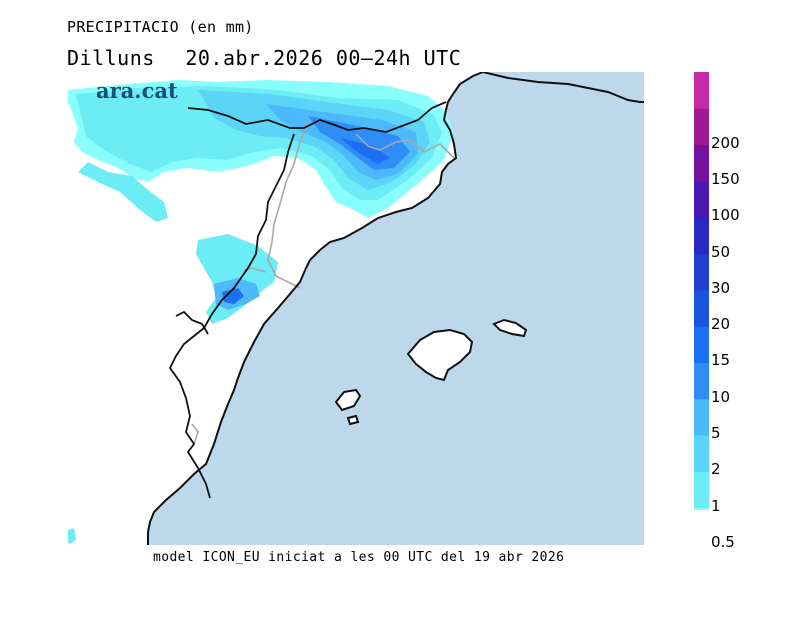 The width and height of the screenshot is (800, 617). Describe the element at coordinates (716, 433) in the screenshot. I see `legend-label: 5` at that location.